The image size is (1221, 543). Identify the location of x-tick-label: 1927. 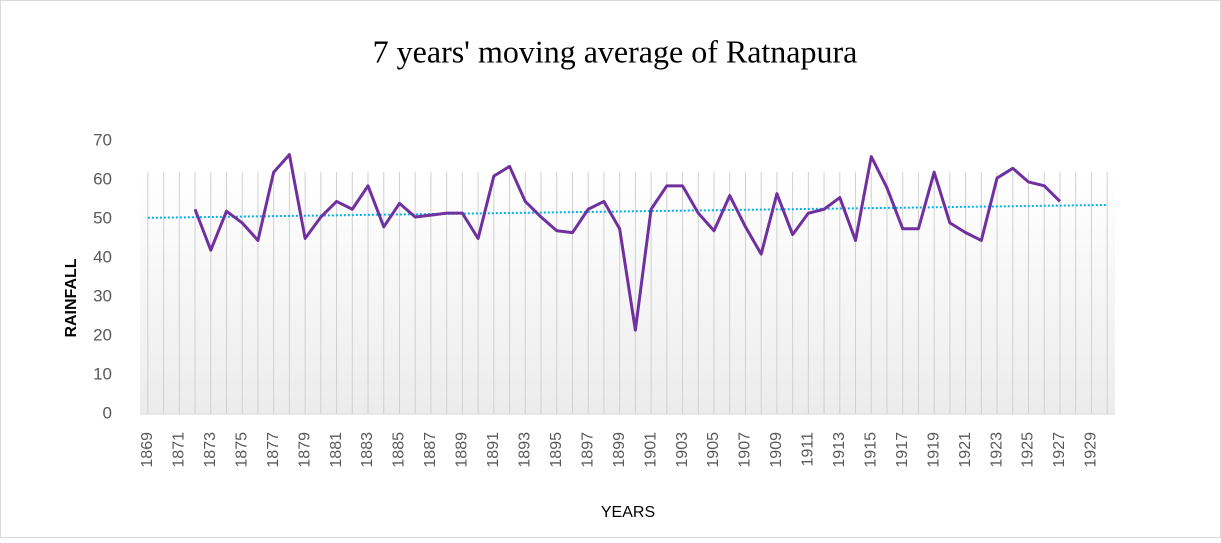
(1059, 450).